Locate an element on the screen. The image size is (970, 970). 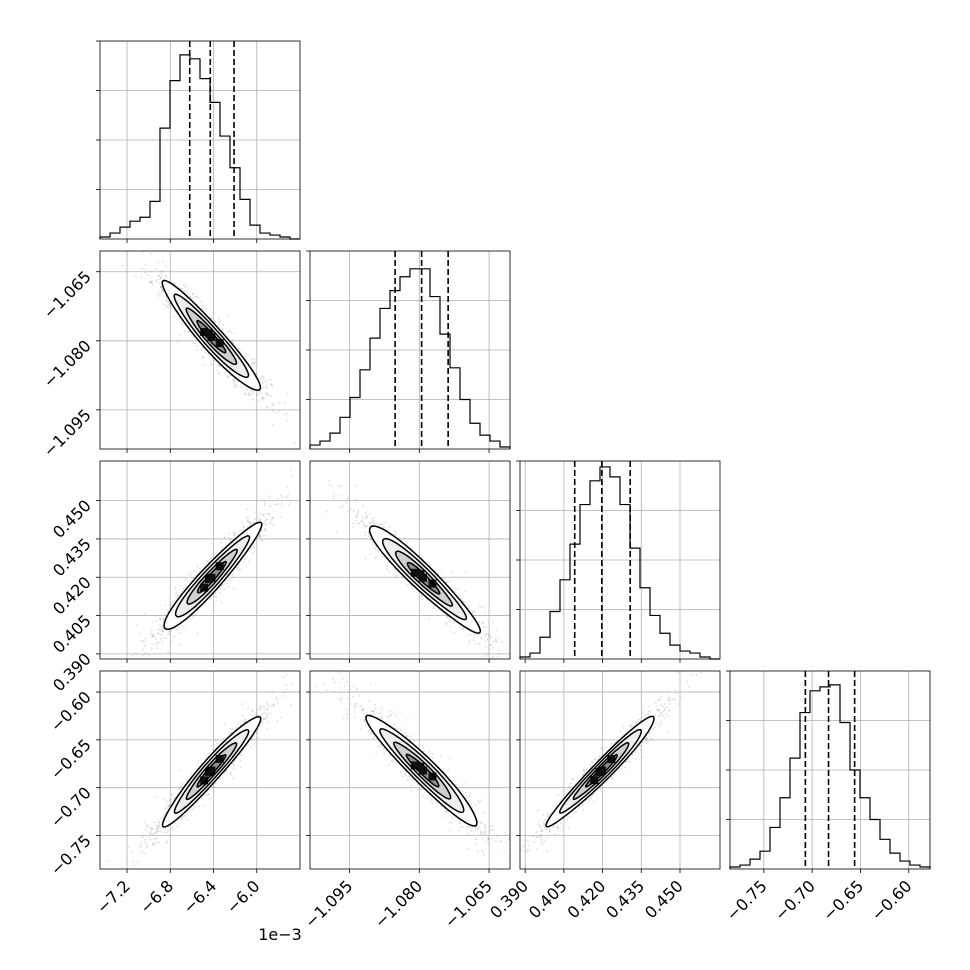
panel-content is located at coordinates (203, 769).